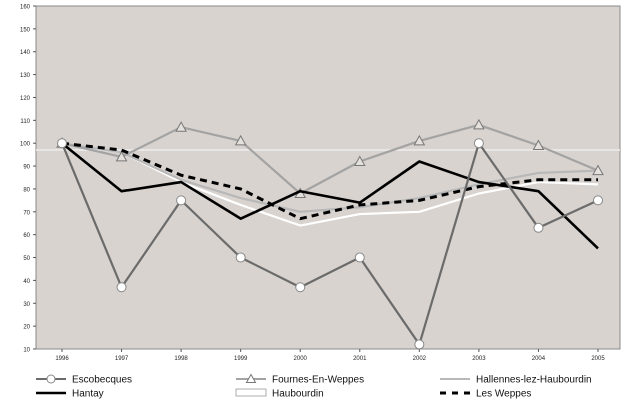  What do you see at coordinates (298, 394) in the screenshot?
I see `legend-label: Haubourdin` at bounding box center [298, 394].